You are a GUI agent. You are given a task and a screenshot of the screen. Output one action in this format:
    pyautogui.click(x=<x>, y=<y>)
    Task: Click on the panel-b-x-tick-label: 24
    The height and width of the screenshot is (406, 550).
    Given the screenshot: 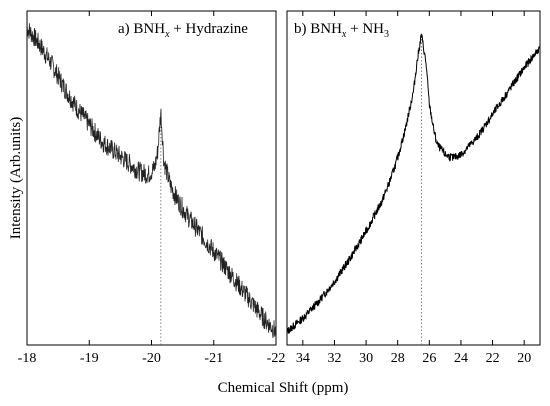 What is the action you would take?
    pyautogui.click(x=461, y=358)
    